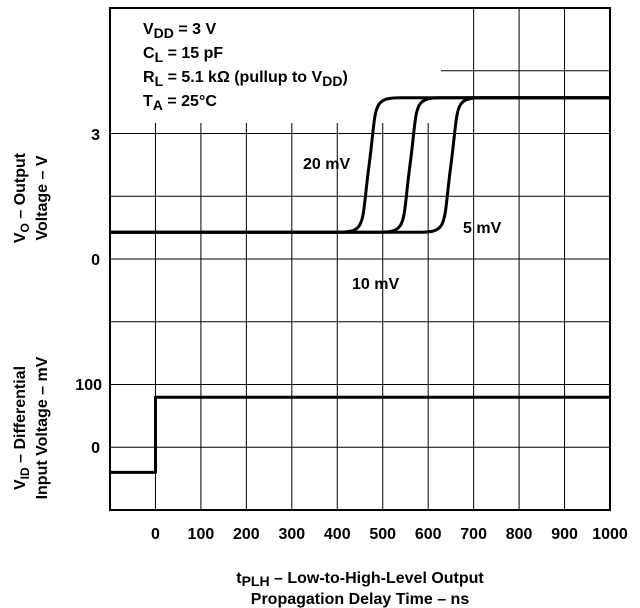 The width and height of the screenshot is (640, 608). I want to click on x-tick-label: 300, so click(291, 534).